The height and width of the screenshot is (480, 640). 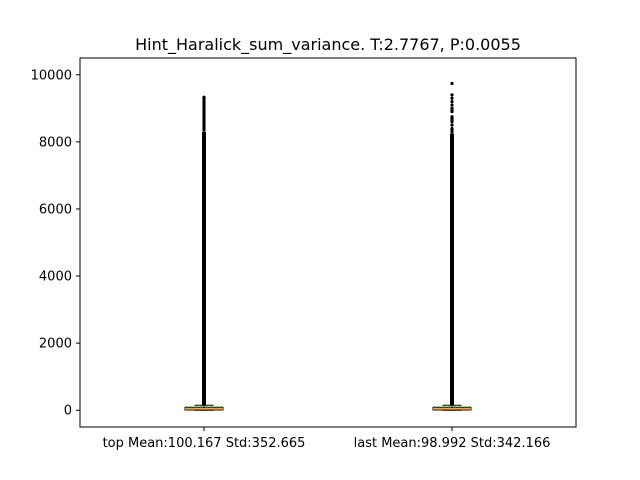 I want to click on y-tick-label: 8000, so click(x=55, y=142).